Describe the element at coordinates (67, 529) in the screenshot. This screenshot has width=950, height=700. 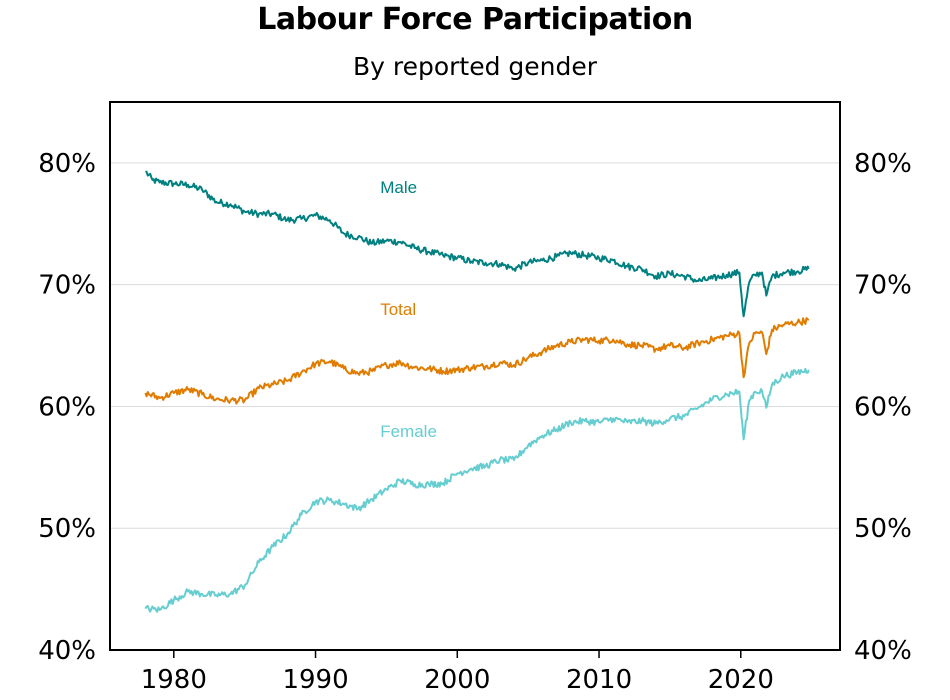
I see `y-tick-left-50: 50%` at that location.